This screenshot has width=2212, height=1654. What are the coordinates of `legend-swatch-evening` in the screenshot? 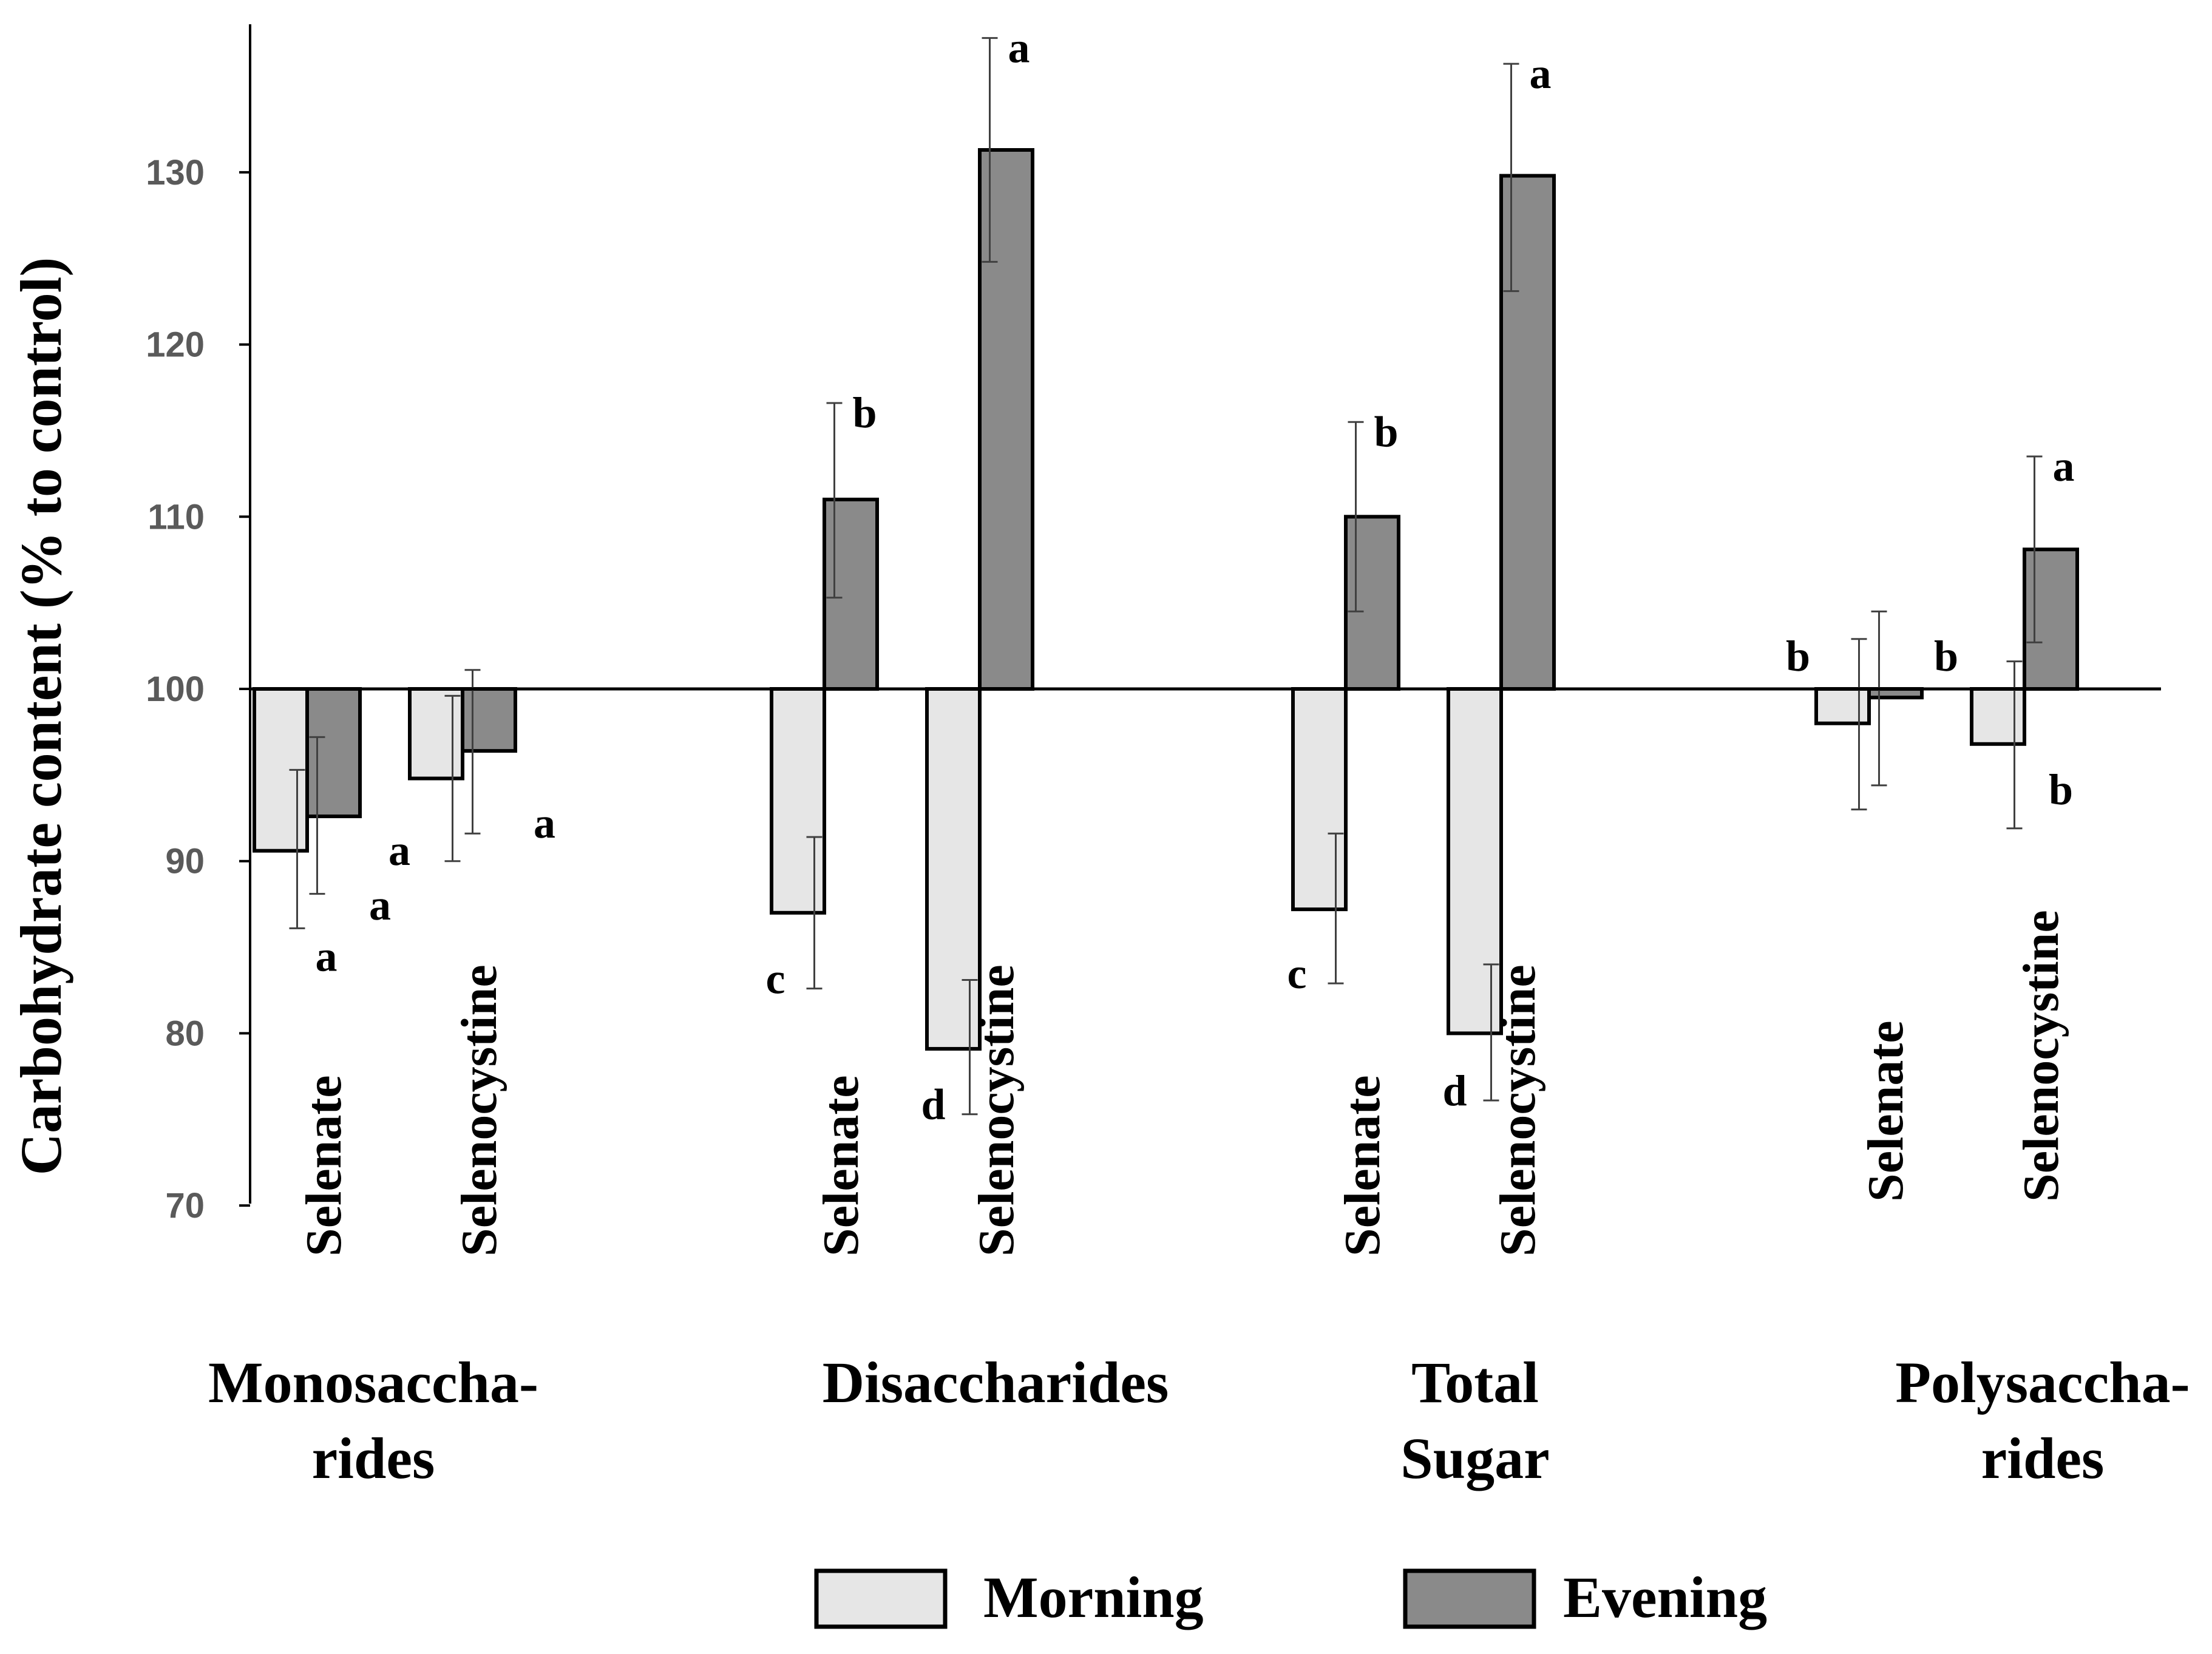 It's located at (1469, 1599).